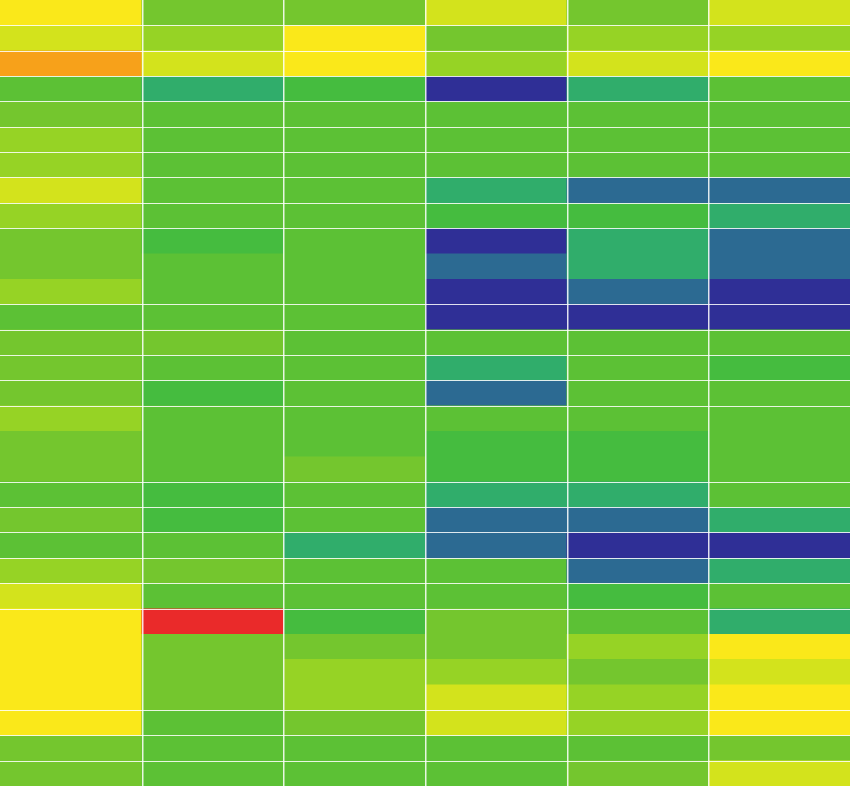  I want to click on heatmap-cell-r10-c1, so click(212, 266).